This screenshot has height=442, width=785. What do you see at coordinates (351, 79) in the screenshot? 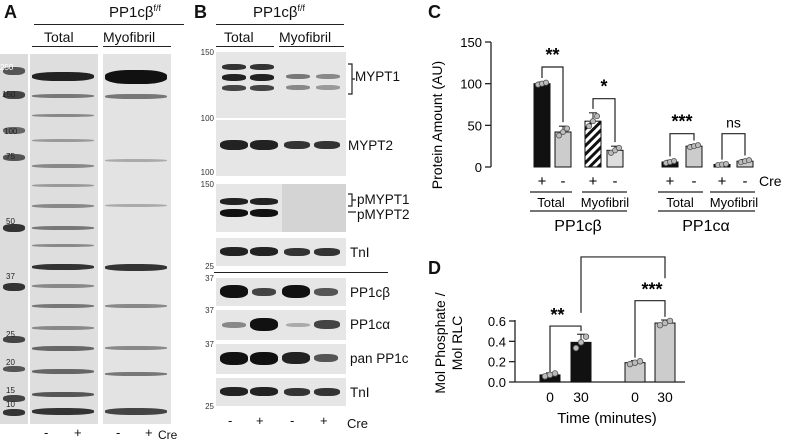
I see `mypt1-bracket` at bounding box center [351, 79].